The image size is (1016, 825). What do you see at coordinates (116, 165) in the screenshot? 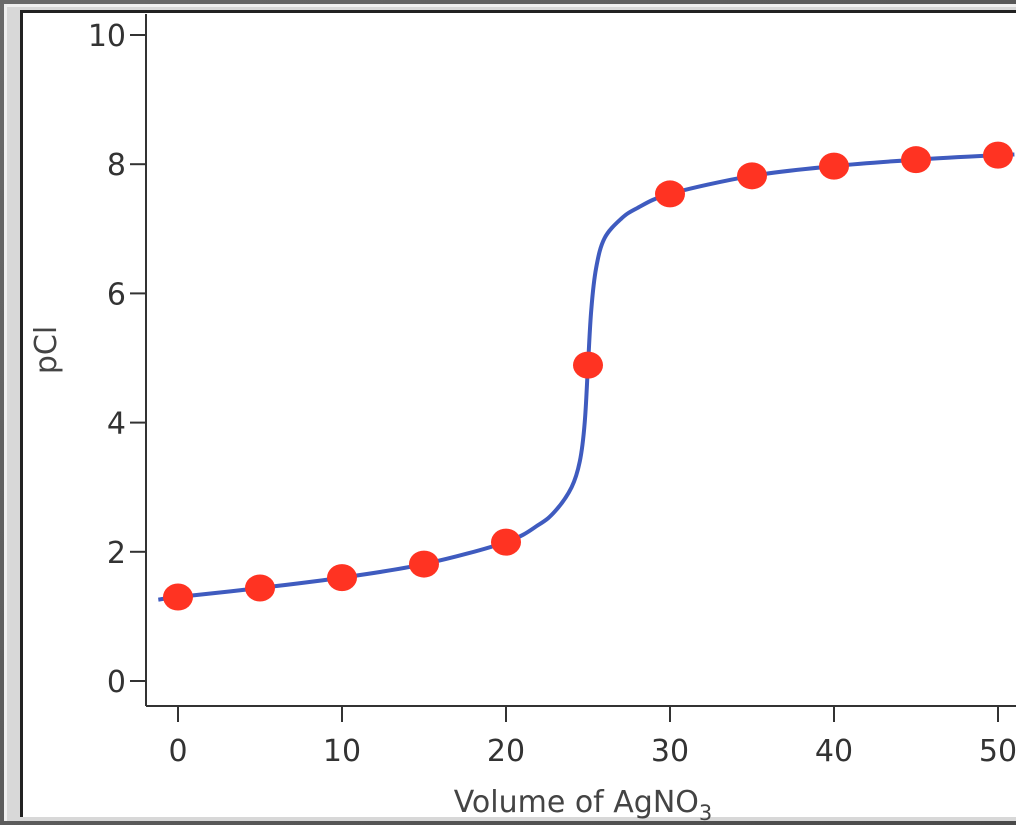
I see `y-tick-label: 8` at bounding box center [116, 165].